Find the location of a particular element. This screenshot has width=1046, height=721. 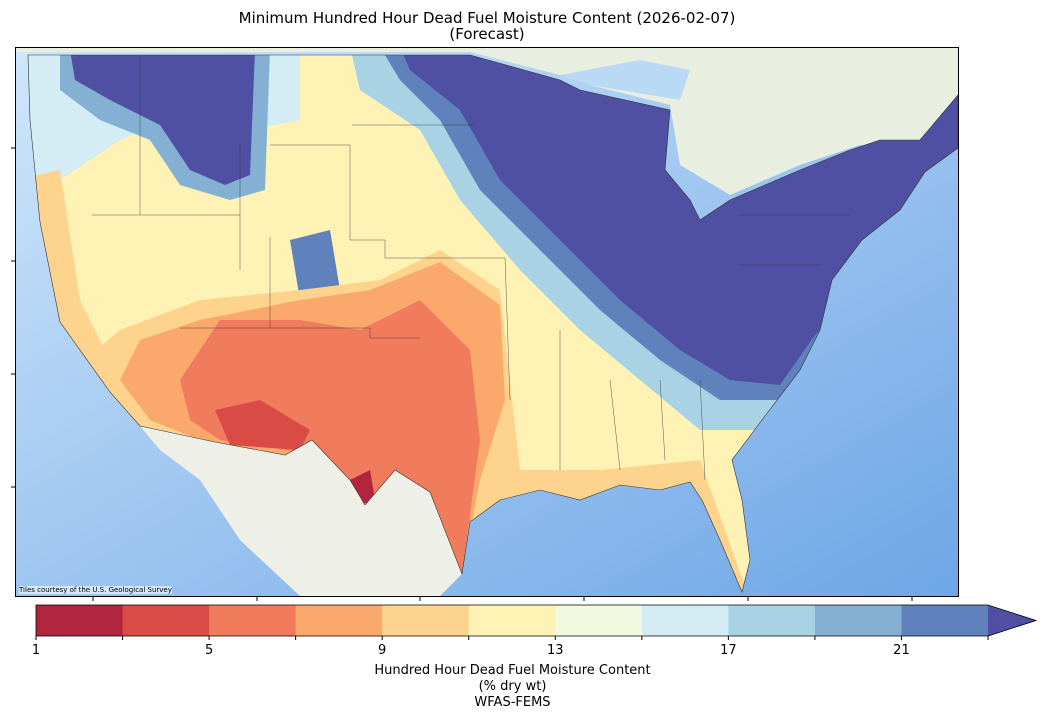

map-subtitle: (Forecast) is located at coordinates (487, 34).